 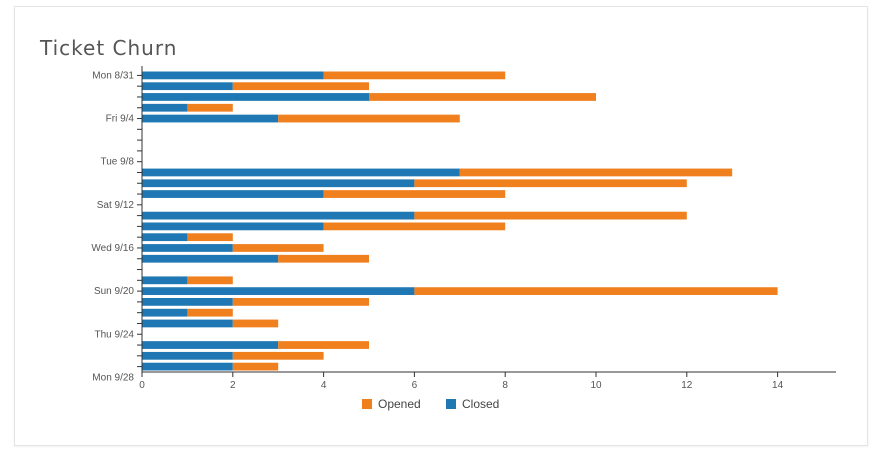 I want to click on x-tick-label: 0, so click(x=142, y=385).